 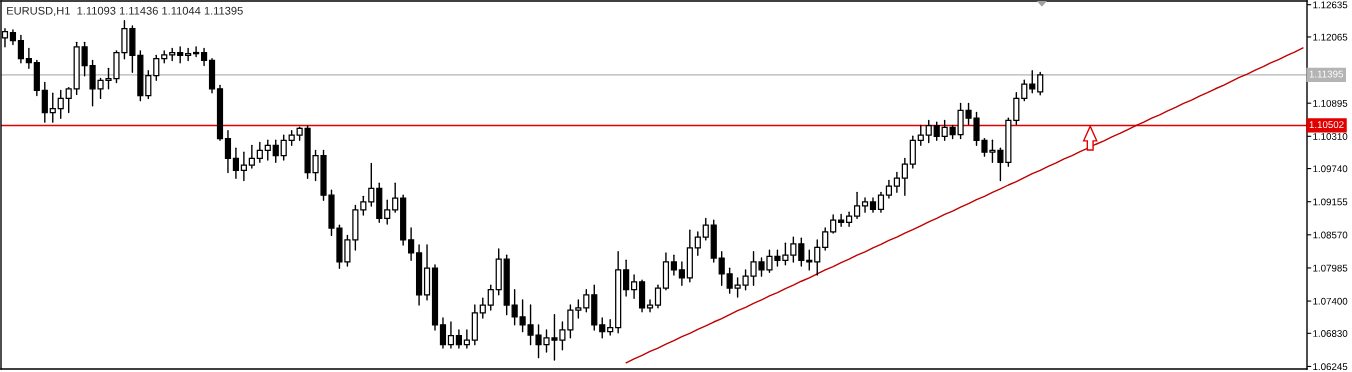 What do you see at coordinates (125, 11) in the screenshot?
I see `chart-title: EURUSD,H1 1.11093 1.11436 1.11044 1.11395` at bounding box center [125, 11].